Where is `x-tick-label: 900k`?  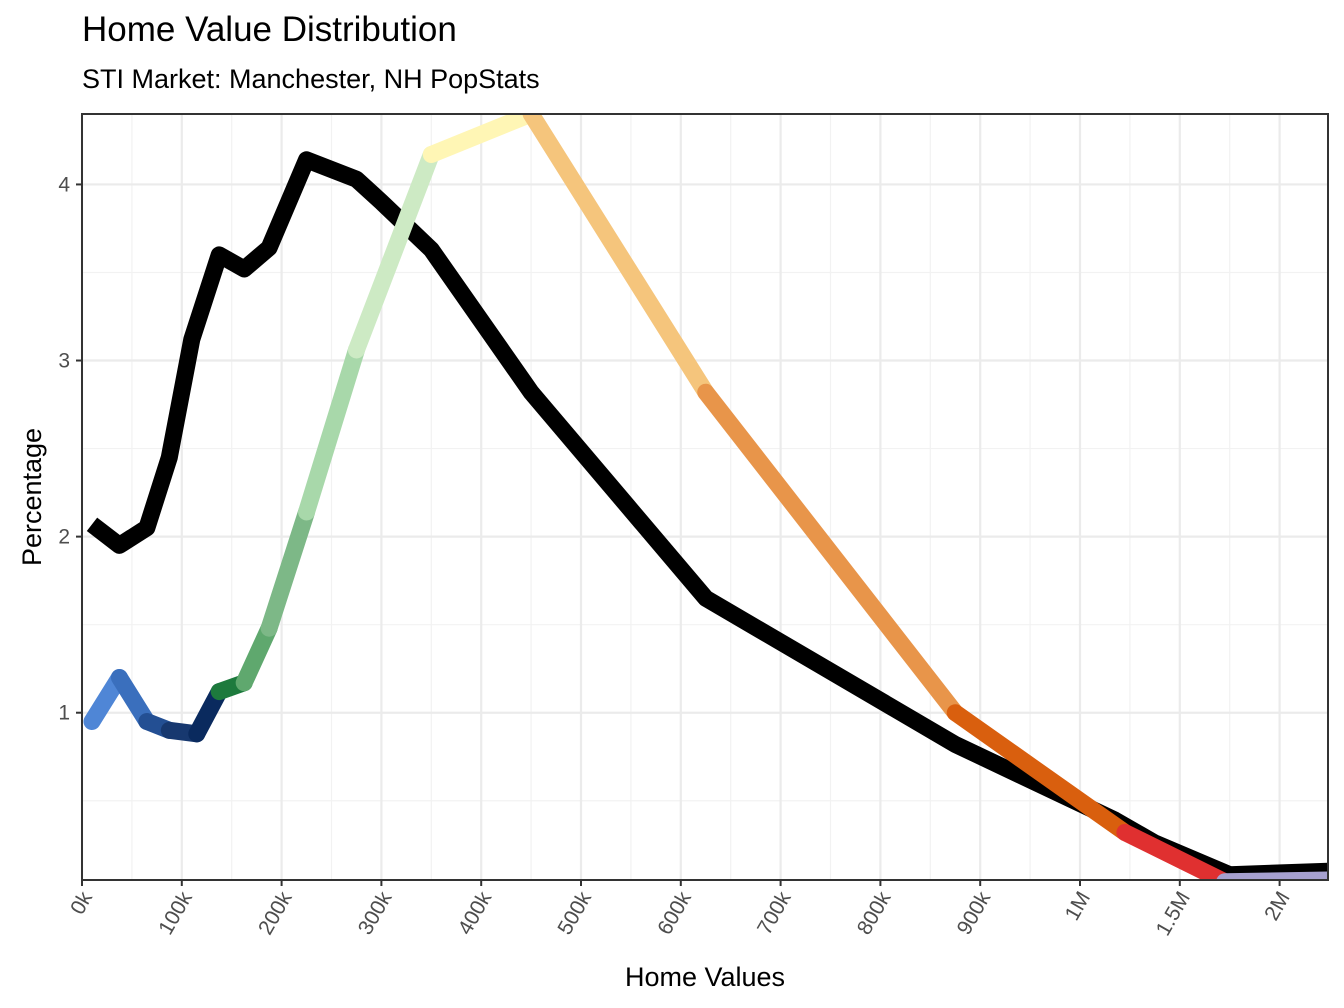
x-tick-label: 900k is located at coordinates (974, 912).